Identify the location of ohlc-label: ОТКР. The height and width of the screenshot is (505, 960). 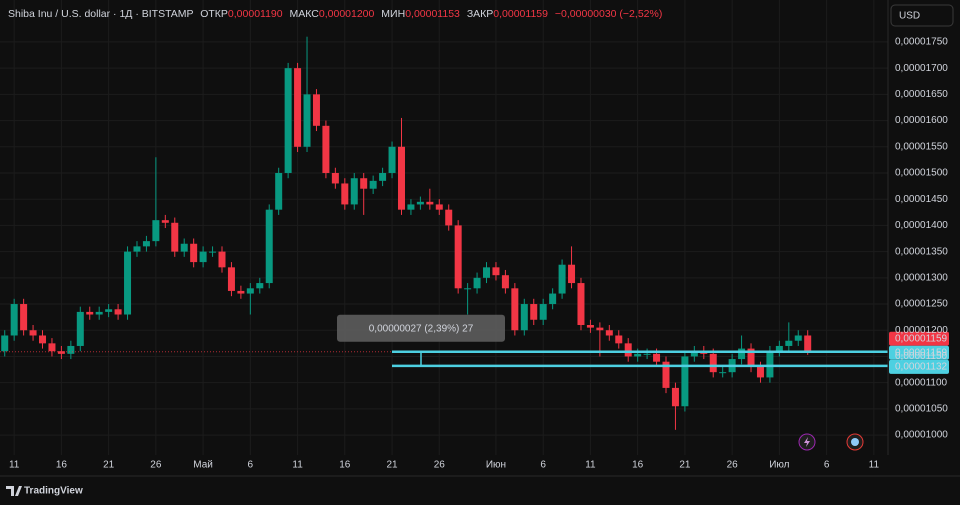
(214, 14).